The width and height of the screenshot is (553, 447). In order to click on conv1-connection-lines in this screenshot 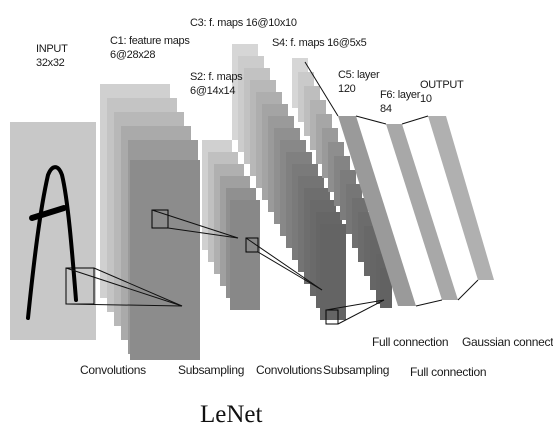, I will do `click(124, 287)`.